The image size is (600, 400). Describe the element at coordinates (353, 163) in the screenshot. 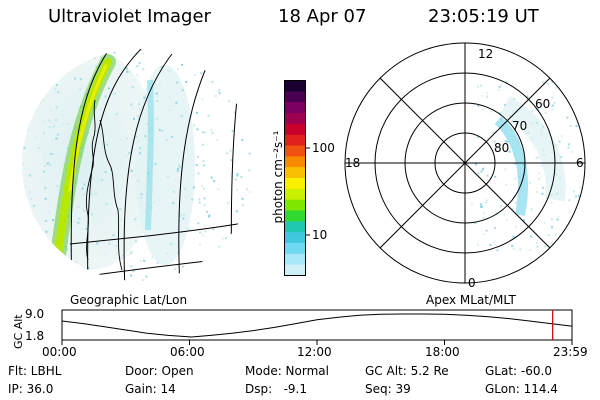

I see `mlt-label-18: 18` at that location.